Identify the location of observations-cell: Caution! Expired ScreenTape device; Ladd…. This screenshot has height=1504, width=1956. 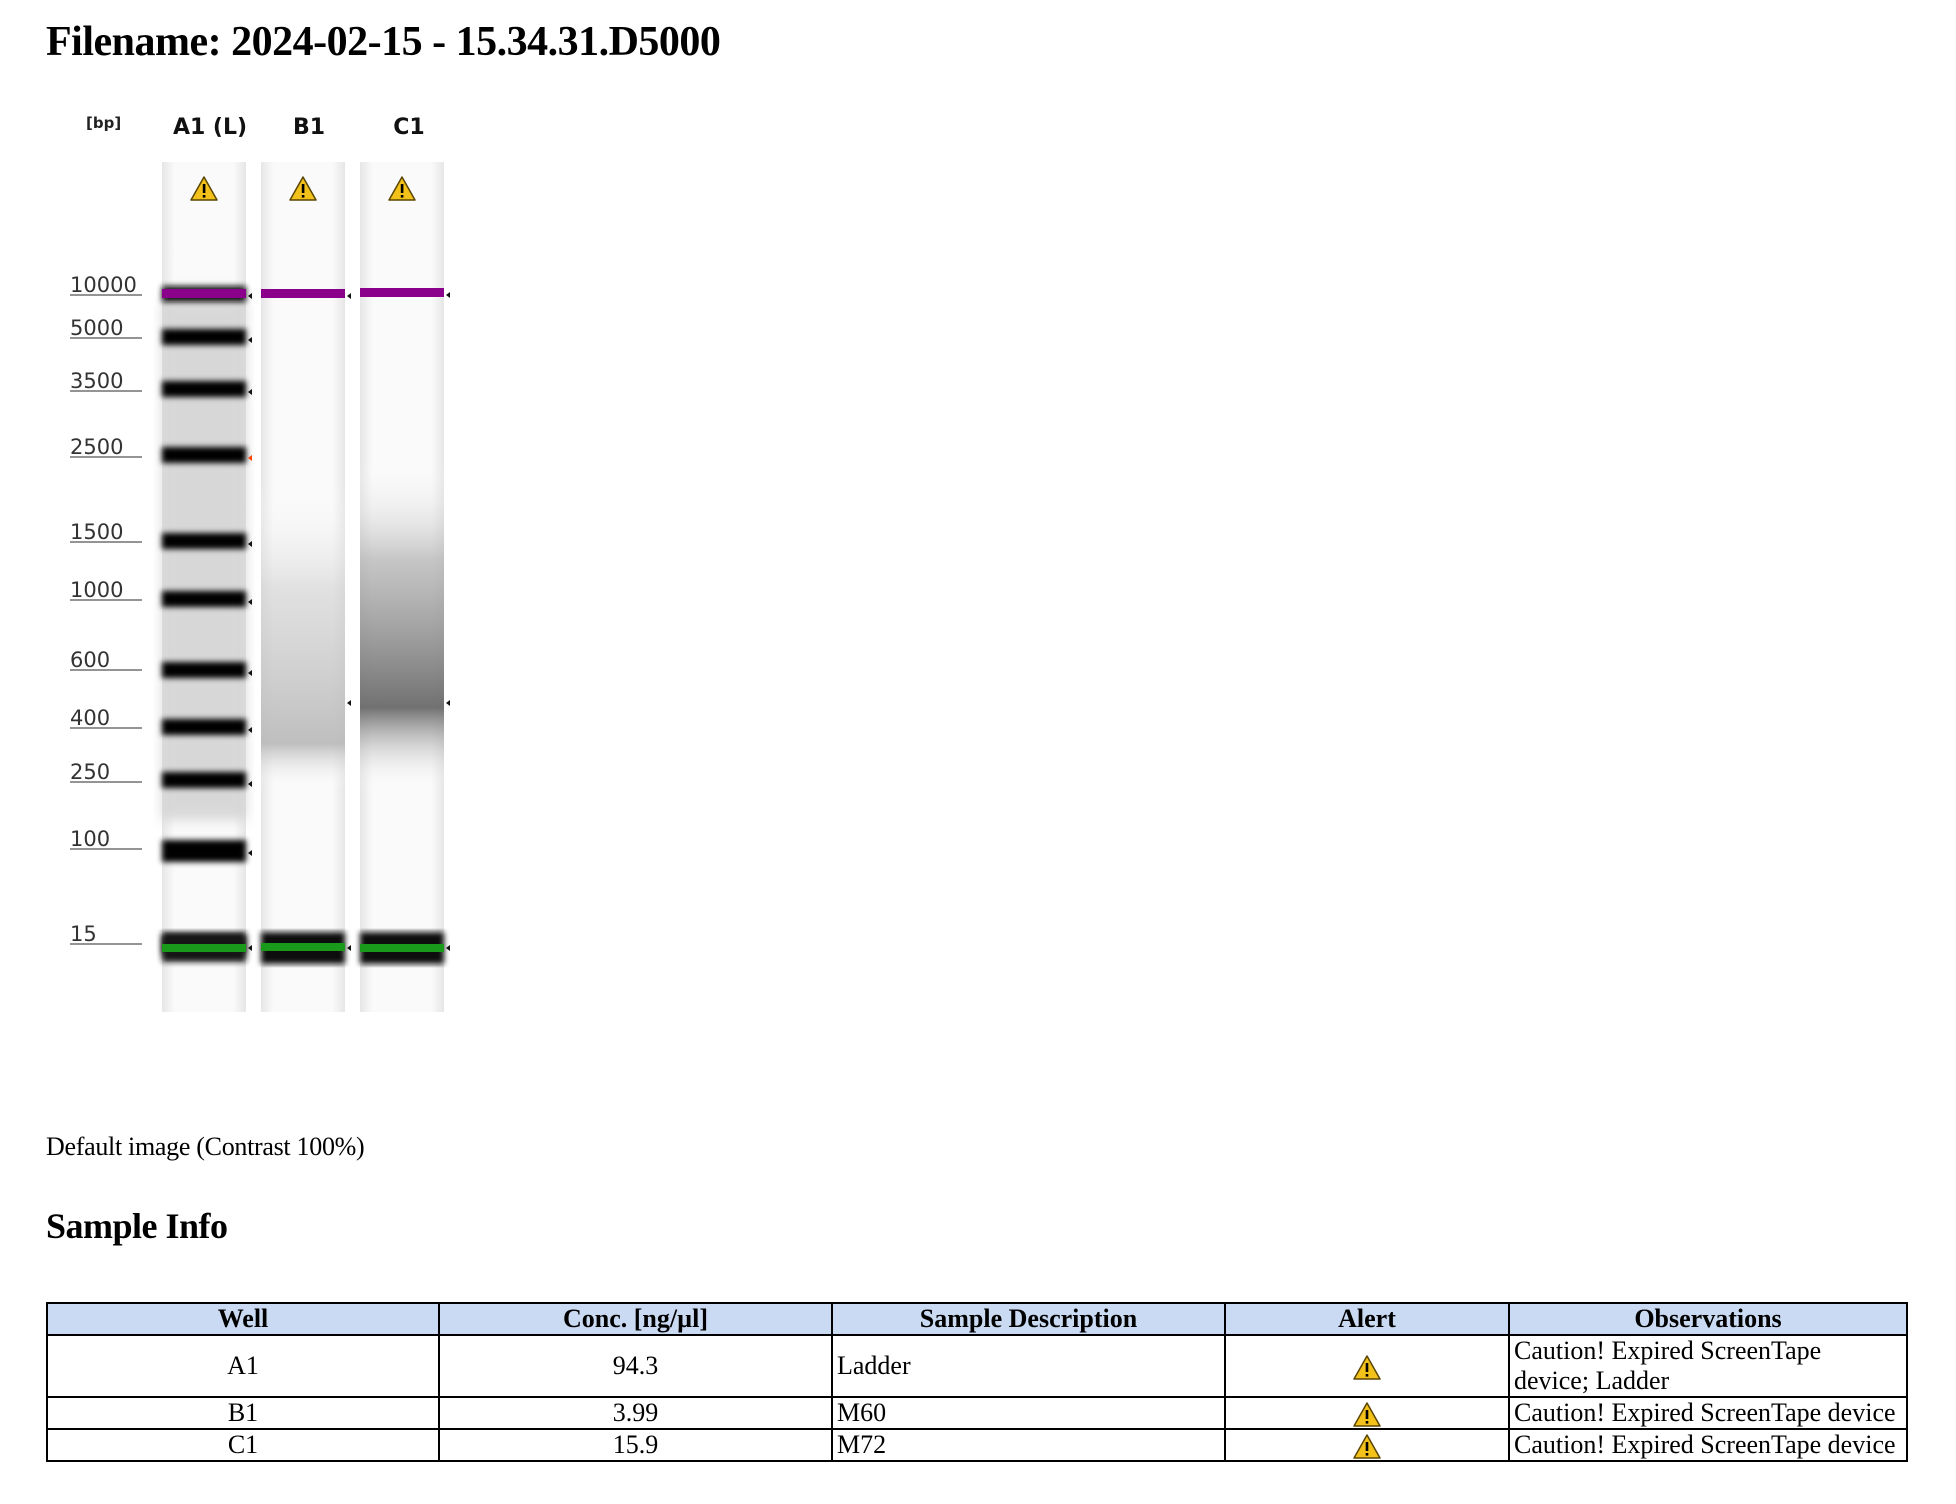
(1708, 1366).